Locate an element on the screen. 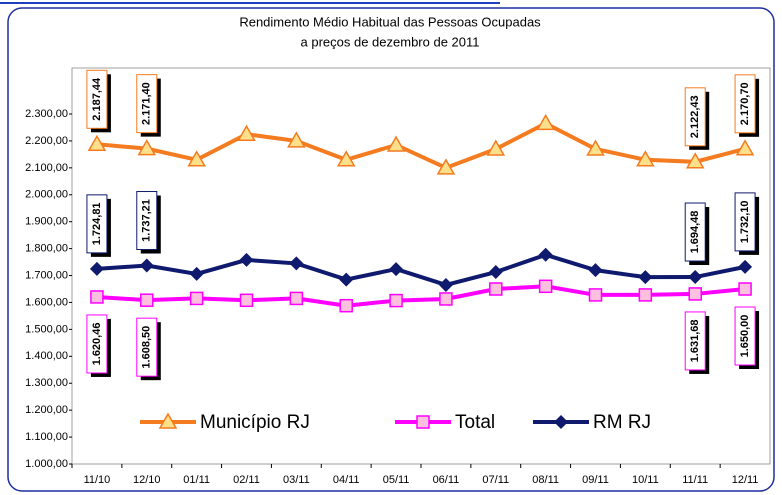 The width and height of the screenshot is (782, 495). y-tick-label: 2.000,00 is located at coordinates (46, 195).